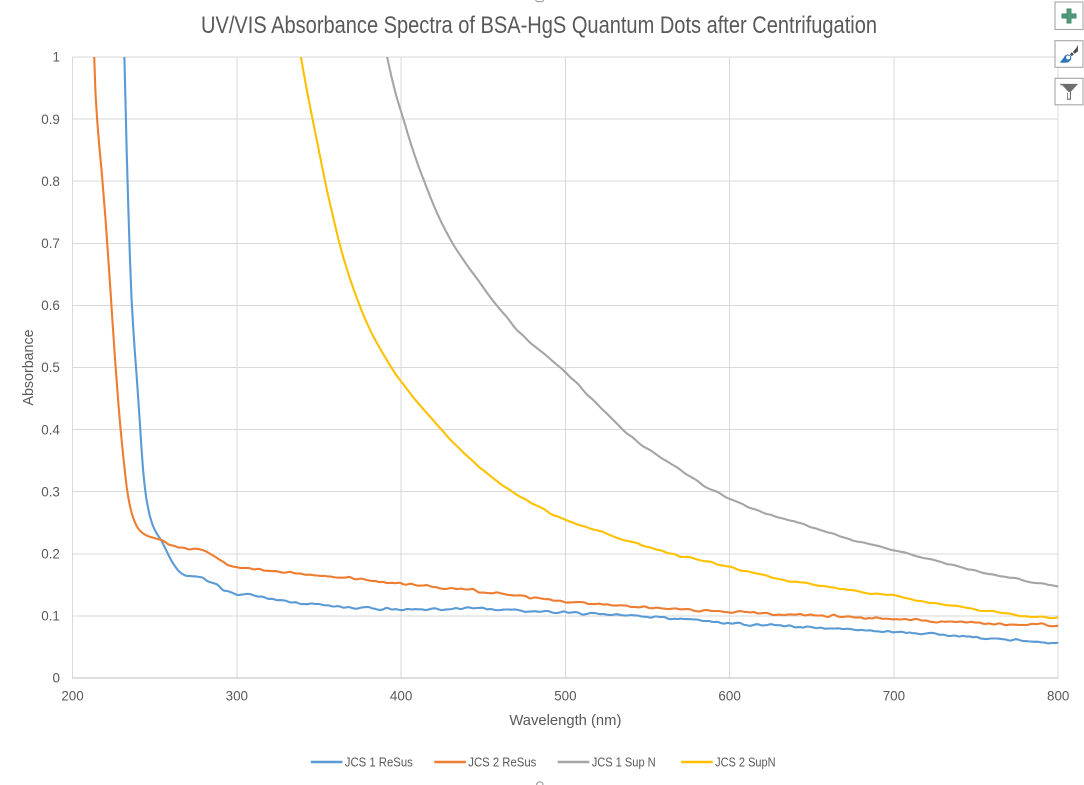 This screenshot has height=785, width=1084. Describe the element at coordinates (50, 616) in the screenshot. I see `svg-text: 0.1` at that location.